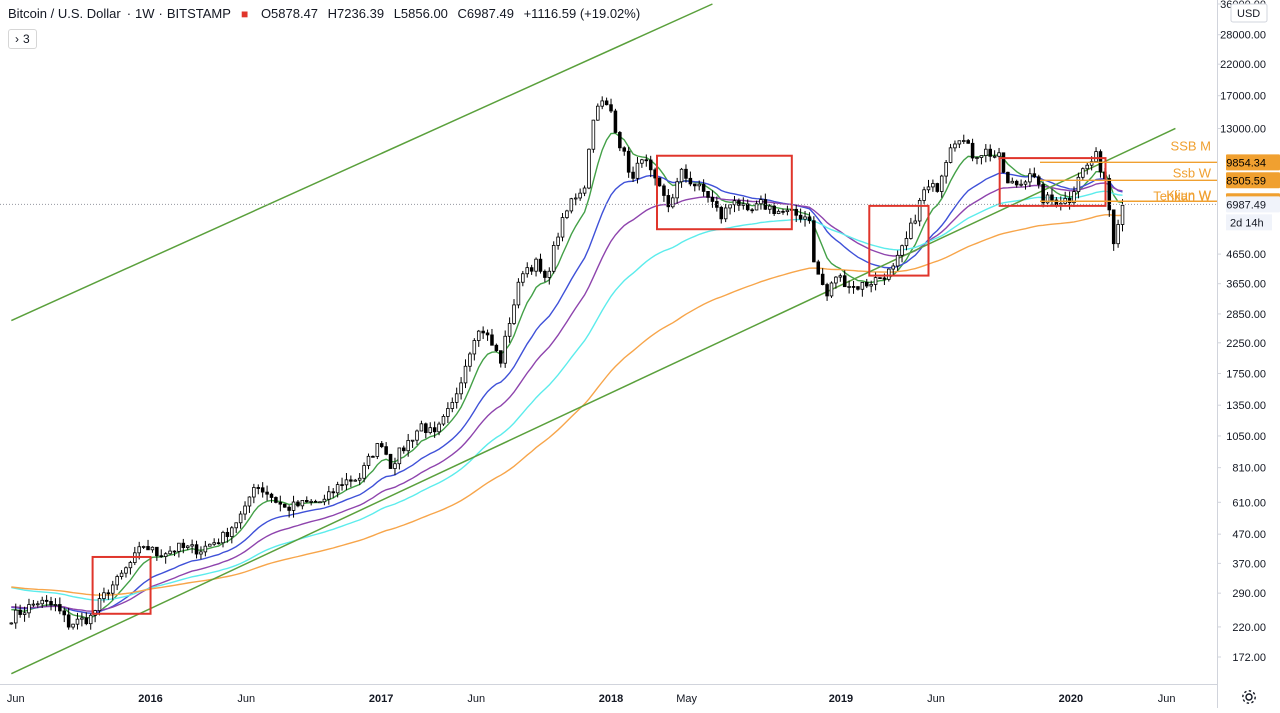  Describe the element at coordinates (1246, 163) in the screenshot. I see `price-badge-text-1: 9854.34` at that location.